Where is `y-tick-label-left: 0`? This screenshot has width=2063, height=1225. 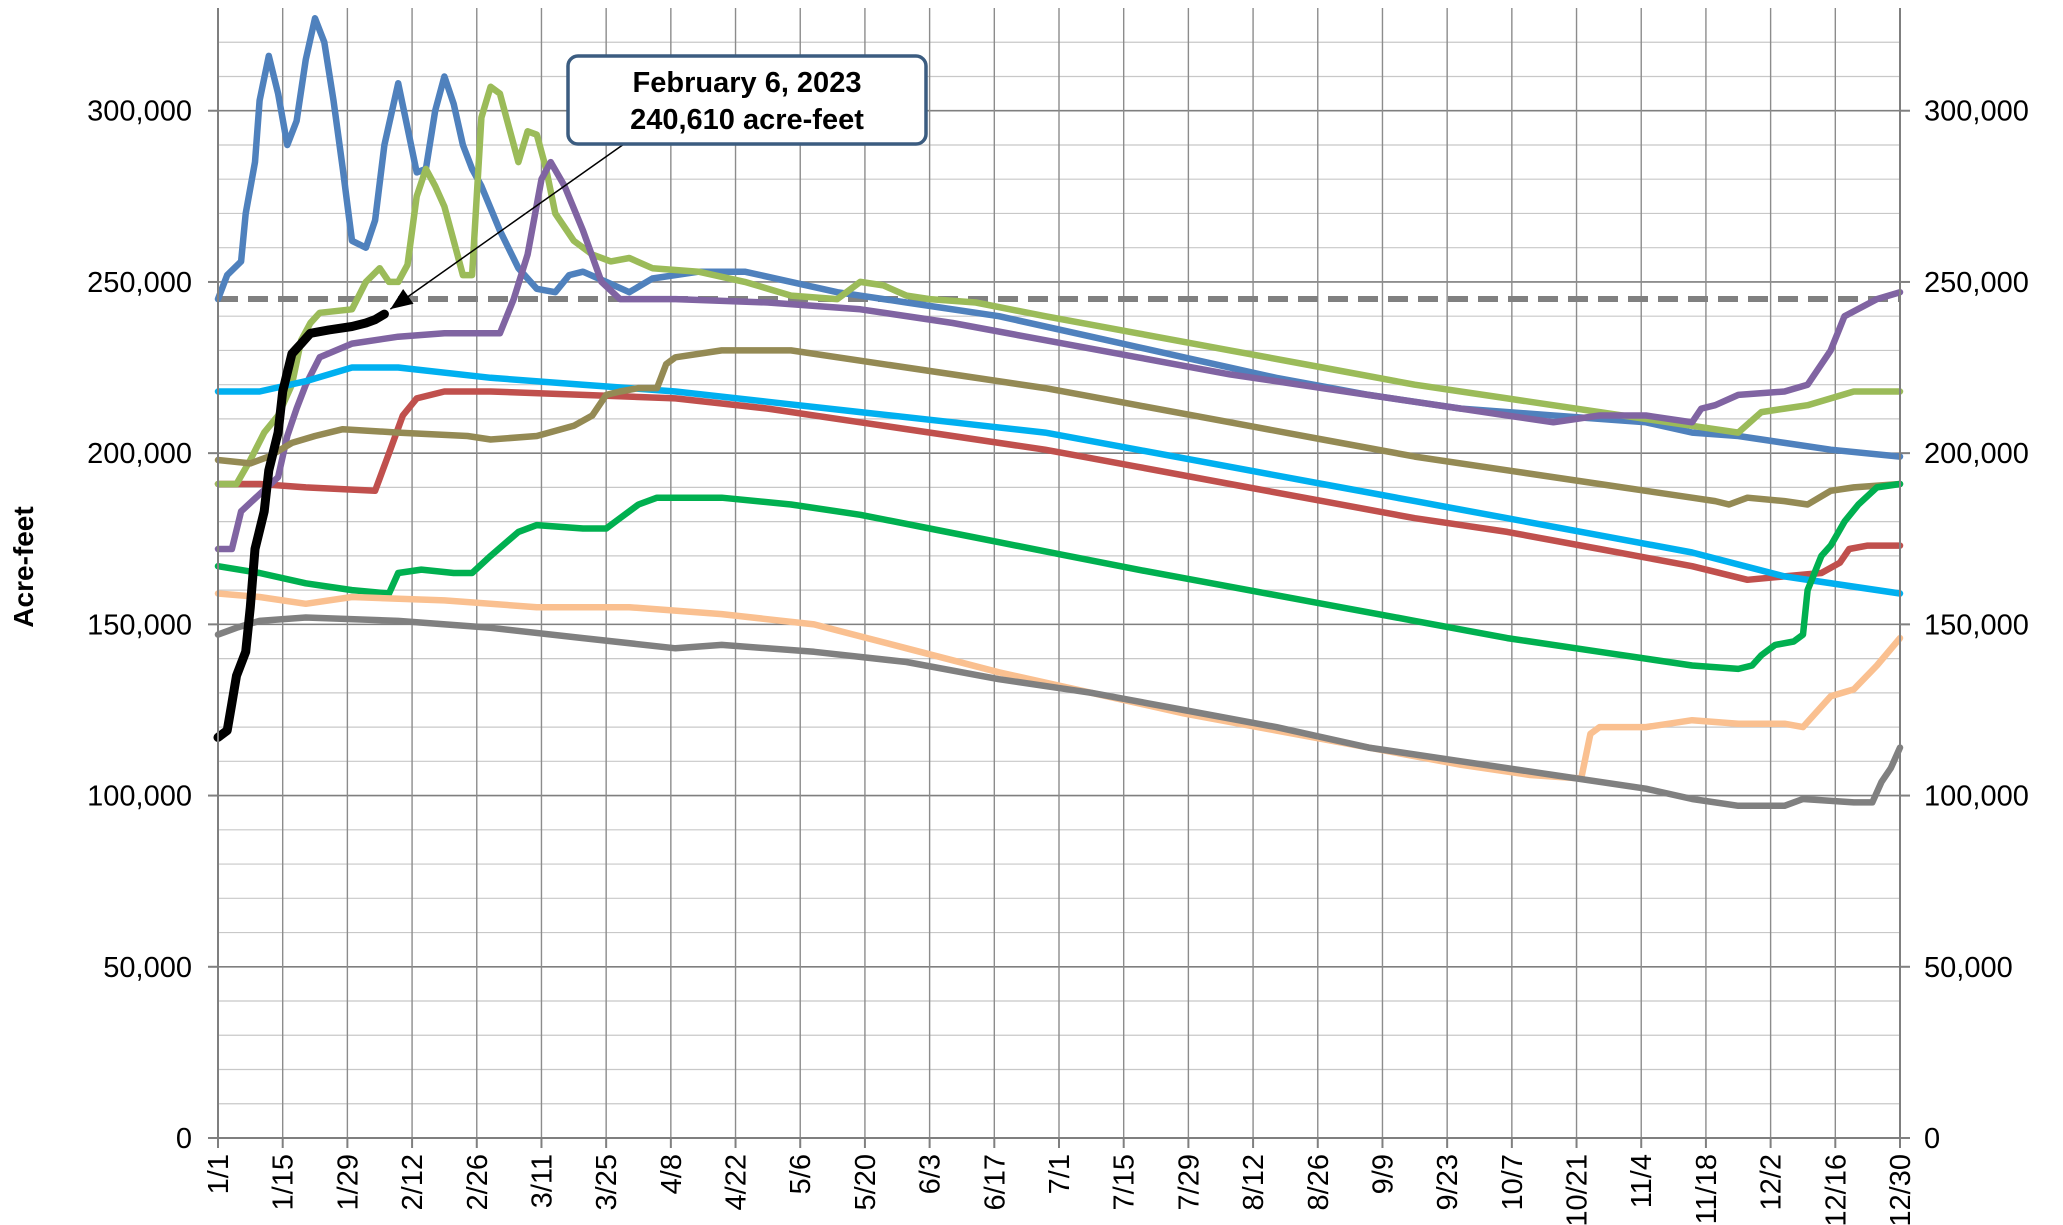
y-tick-label-left: 0 is located at coordinates (184, 1139).